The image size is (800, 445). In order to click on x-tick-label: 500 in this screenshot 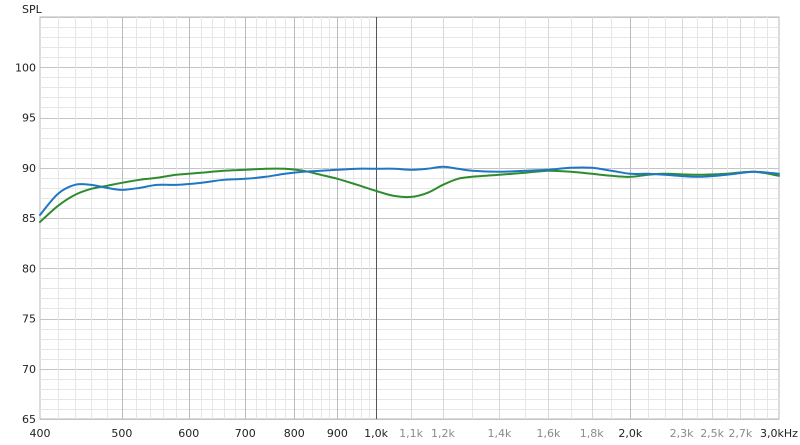, I will do `click(121, 433)`.